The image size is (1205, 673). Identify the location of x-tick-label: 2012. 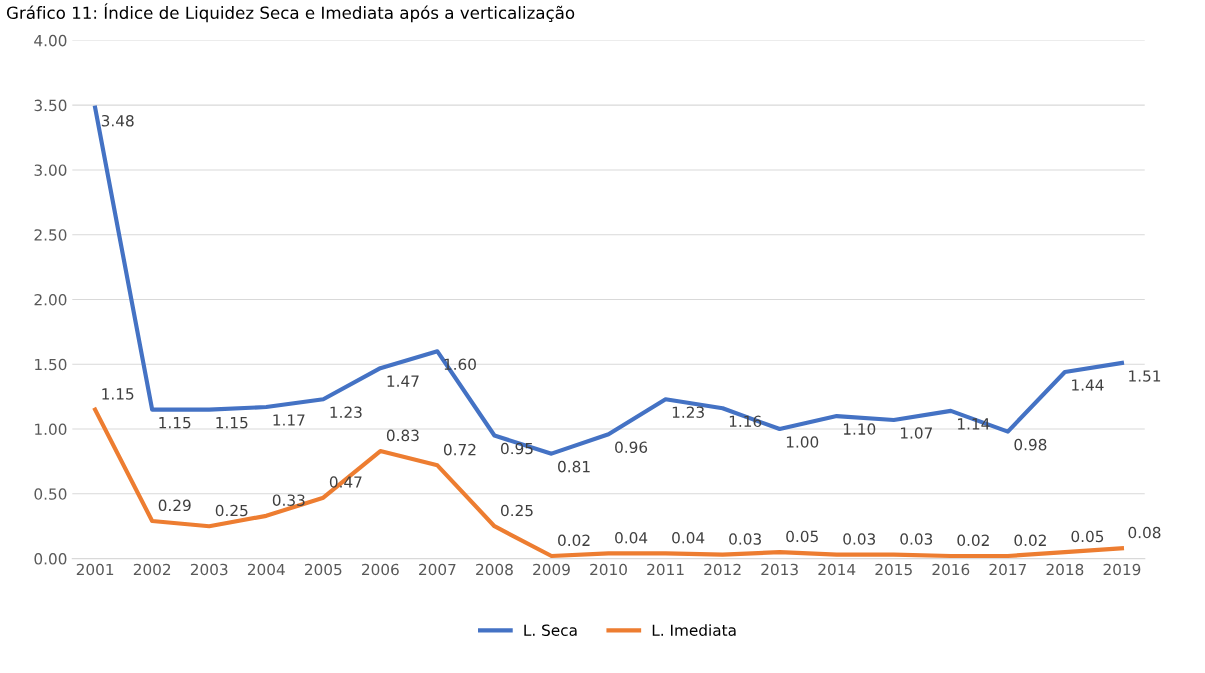
(722, 569).